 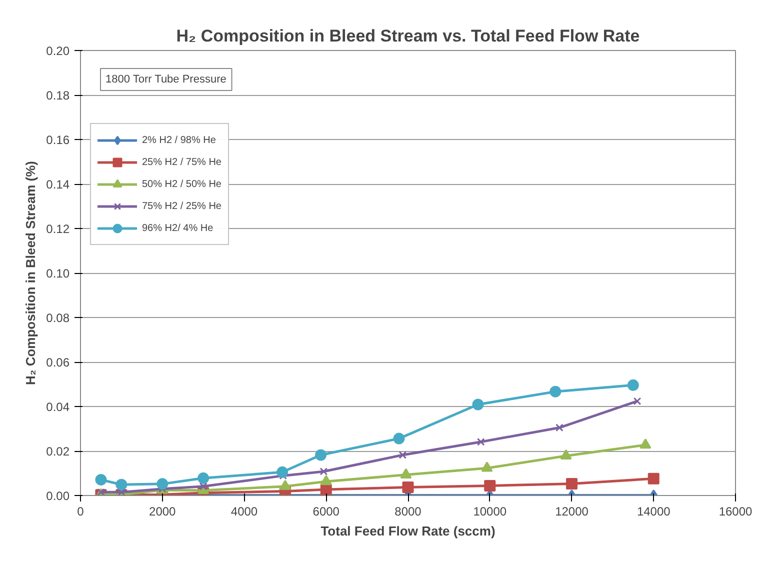 What do you see at coordinates (80, 511) in the screenshot?
I see `x-tick-label: 0` at bounding box center [80, 511].